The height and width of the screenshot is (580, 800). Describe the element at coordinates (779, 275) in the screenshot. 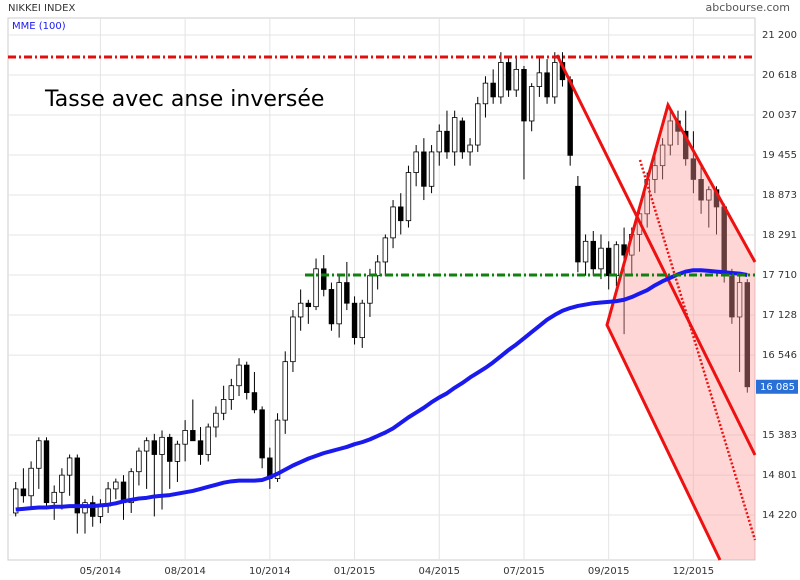

I see `y-tick-label: 17 710` at that location.